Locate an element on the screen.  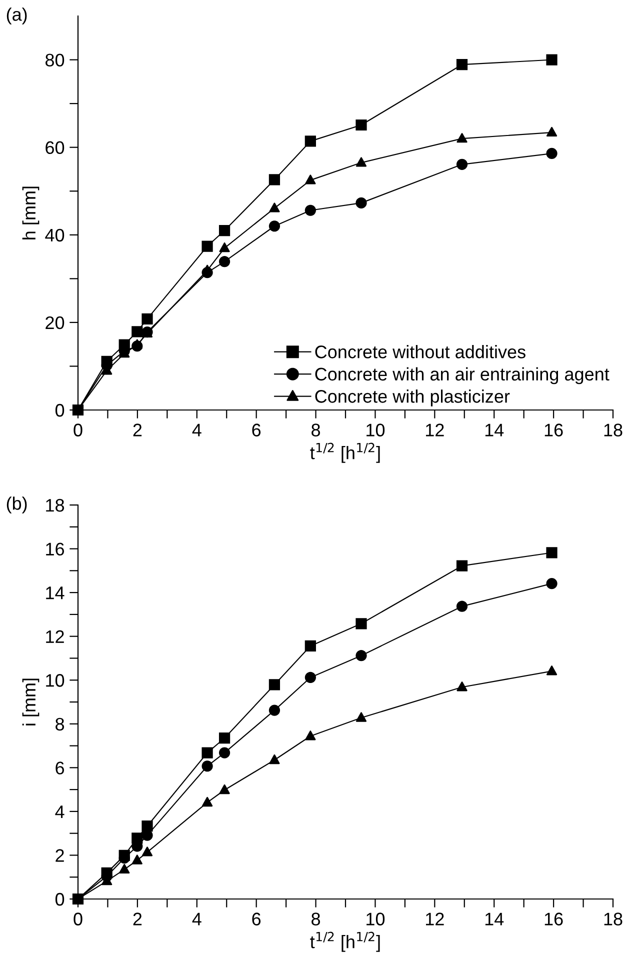
y-tick-label: 80 is located at coordinates (55, 60).